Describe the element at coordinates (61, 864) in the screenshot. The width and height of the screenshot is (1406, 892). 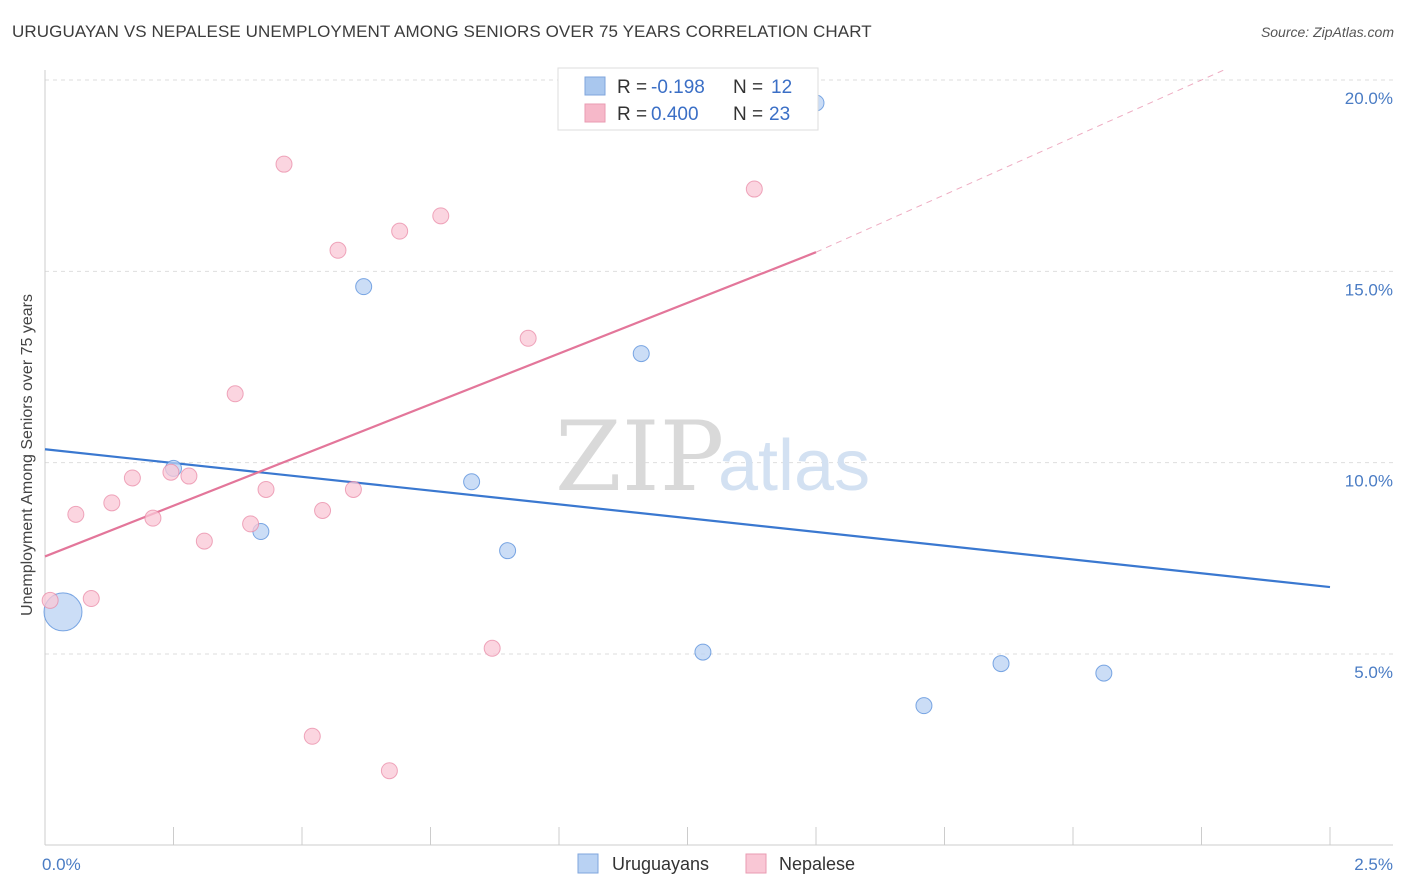
I see `x-tick-label: 0.0%` at that location.